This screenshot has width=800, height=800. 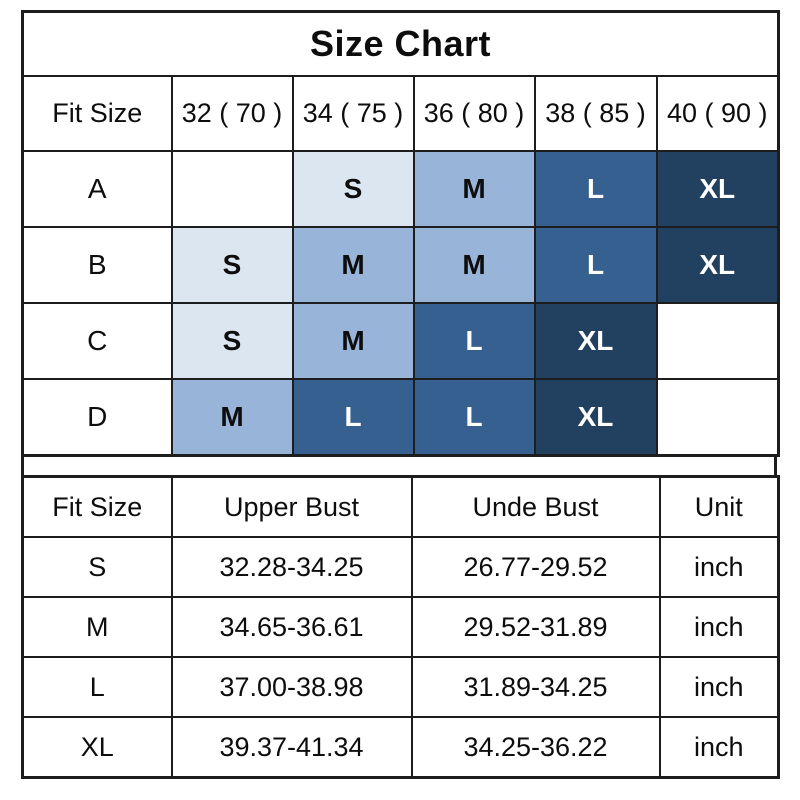 I want to click on title-row: Size Chart, so click(x=400, y=43).